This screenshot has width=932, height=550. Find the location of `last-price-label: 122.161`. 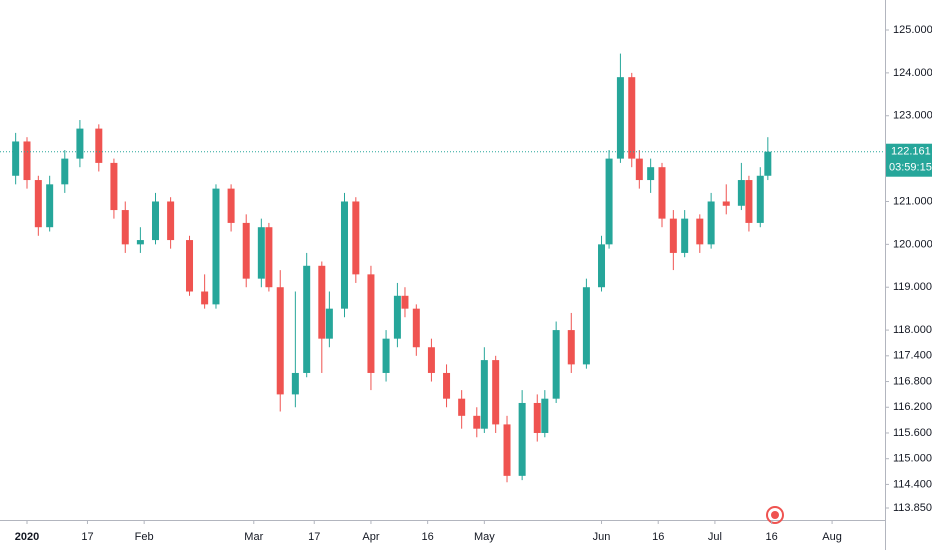

last-price-label: 122.161 is located at coordinates (911, 152).